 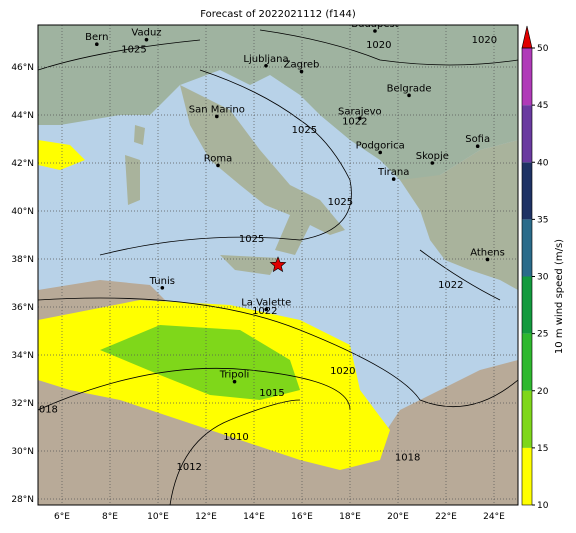 What do you see at coordinates (135, 165) in the screenshot?
I see `islands` at bounding box center [135, 165].